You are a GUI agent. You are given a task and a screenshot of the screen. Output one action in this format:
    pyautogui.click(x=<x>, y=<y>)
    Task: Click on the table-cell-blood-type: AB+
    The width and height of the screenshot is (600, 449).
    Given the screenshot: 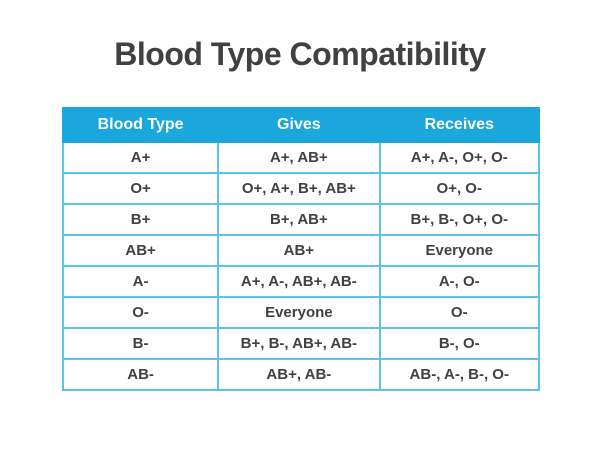 What is the action you would take?
    pyautogui.click(x=140, y=250)
    